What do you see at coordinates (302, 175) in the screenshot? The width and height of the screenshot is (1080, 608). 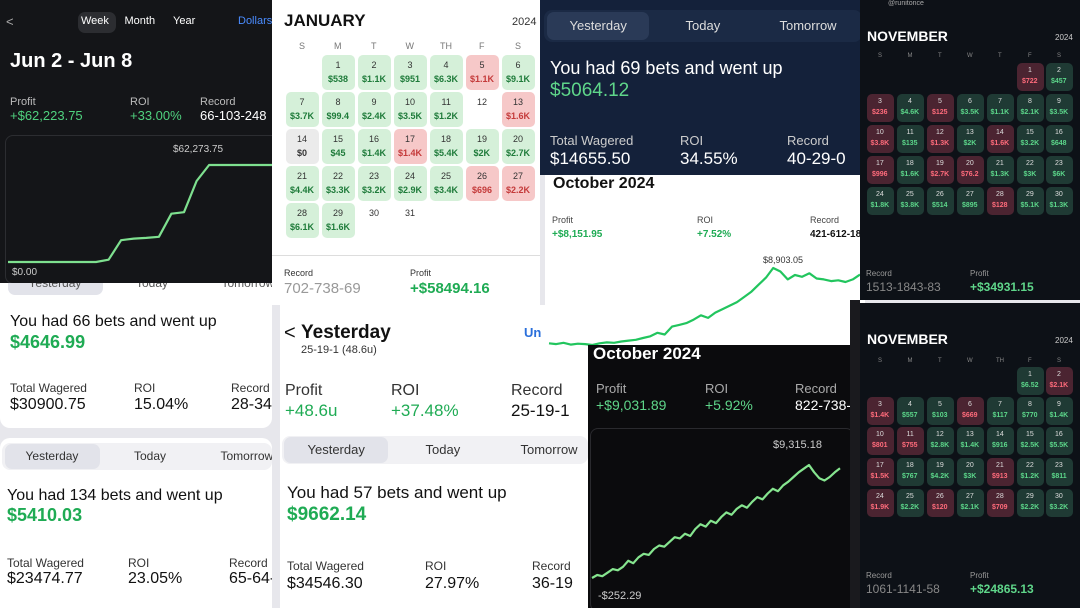 I see `day-number: 21` at bounding box center [302, 175].